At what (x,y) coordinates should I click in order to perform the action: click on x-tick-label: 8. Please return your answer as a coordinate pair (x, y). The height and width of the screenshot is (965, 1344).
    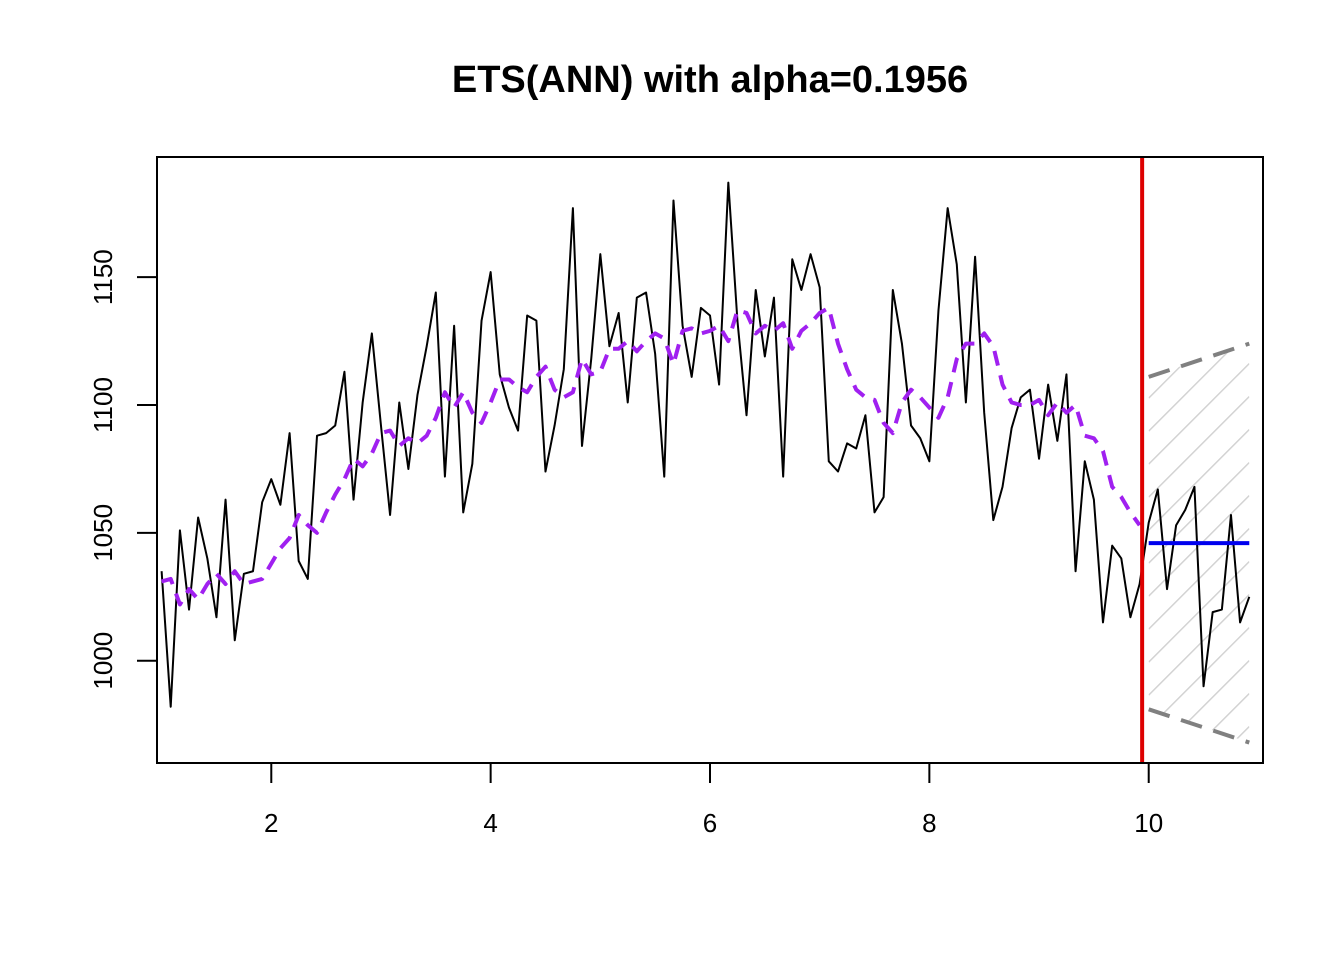
    Looking at the image, I should click on (929, 823).